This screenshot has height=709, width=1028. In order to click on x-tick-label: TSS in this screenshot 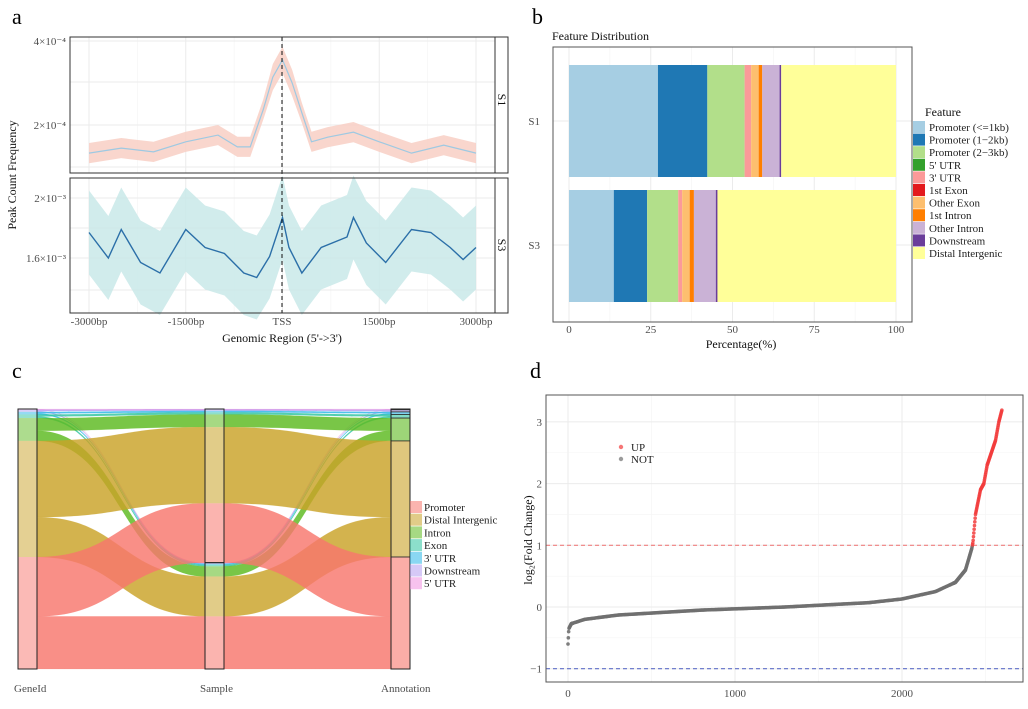, I will do `click(282, 322)`.